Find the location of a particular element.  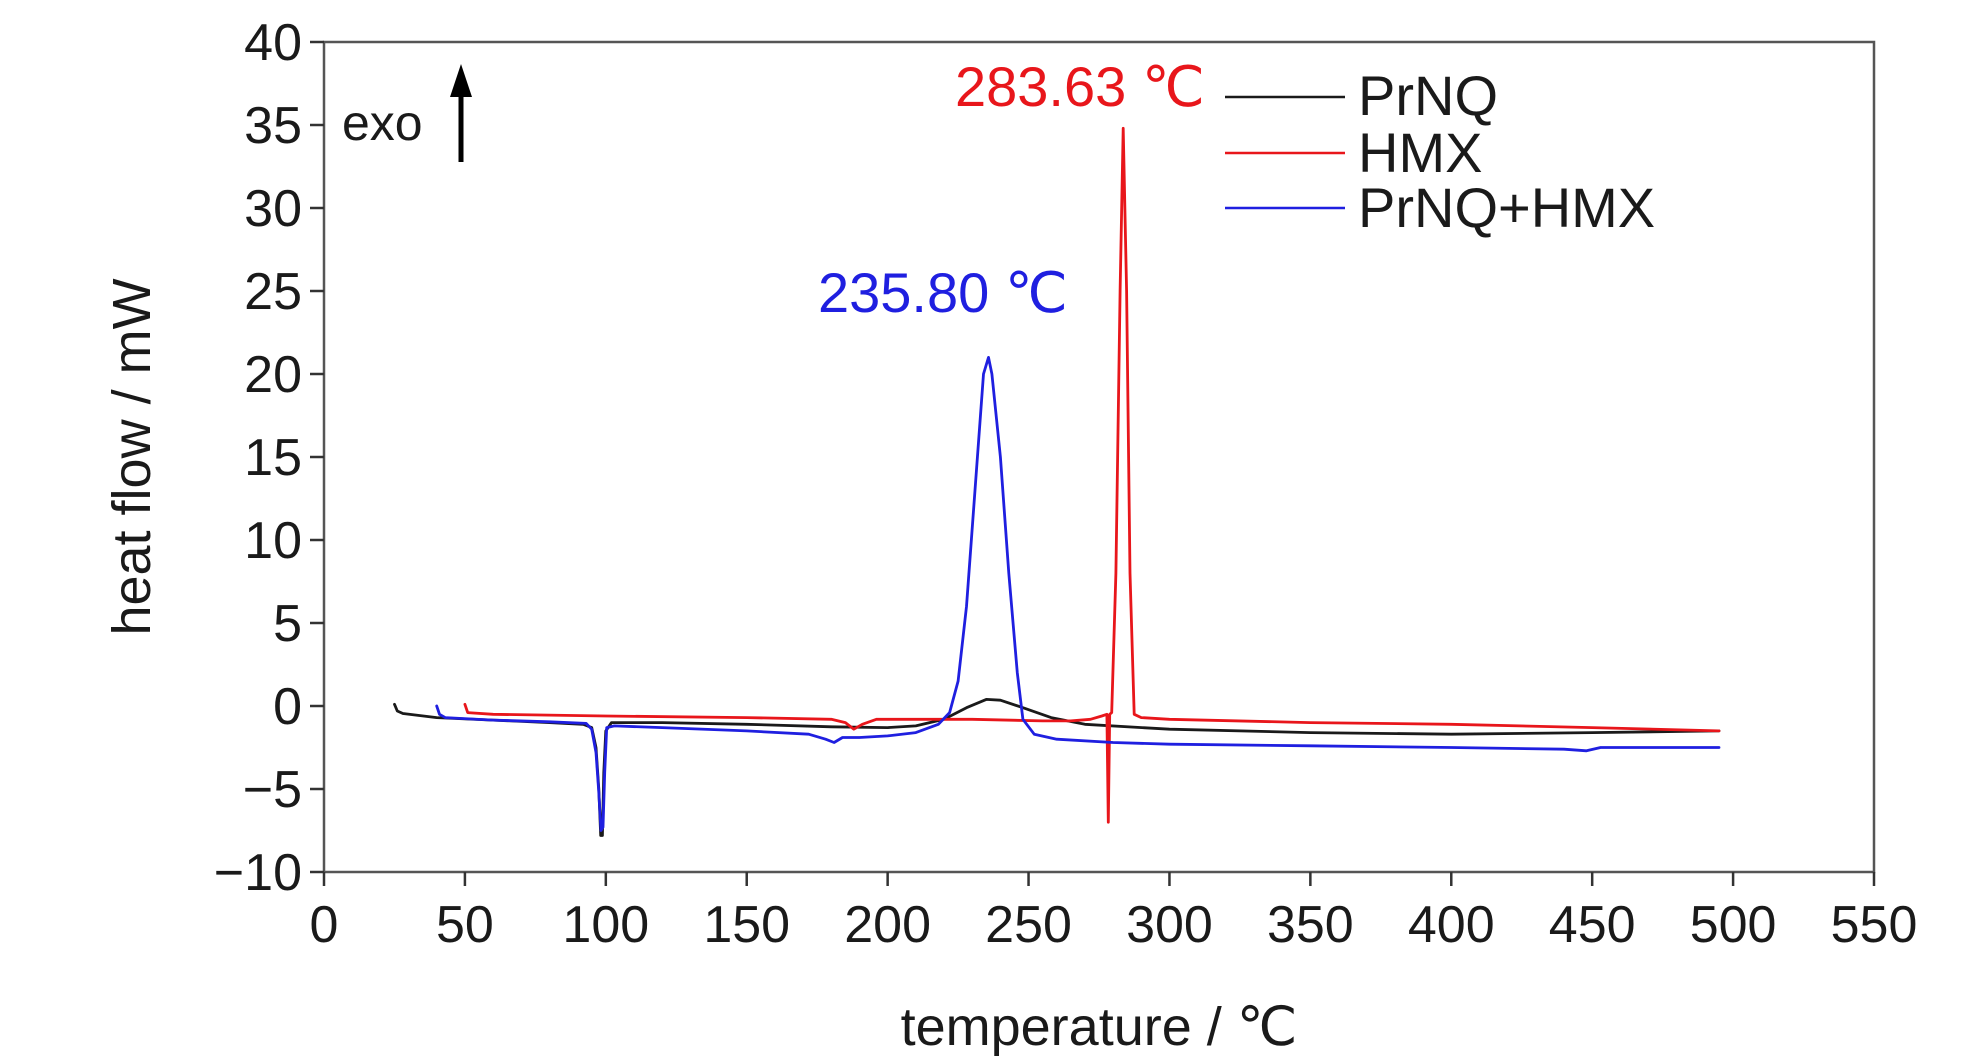

legend-label-prnq: PrNQ is located at coordinates (1428, 95).